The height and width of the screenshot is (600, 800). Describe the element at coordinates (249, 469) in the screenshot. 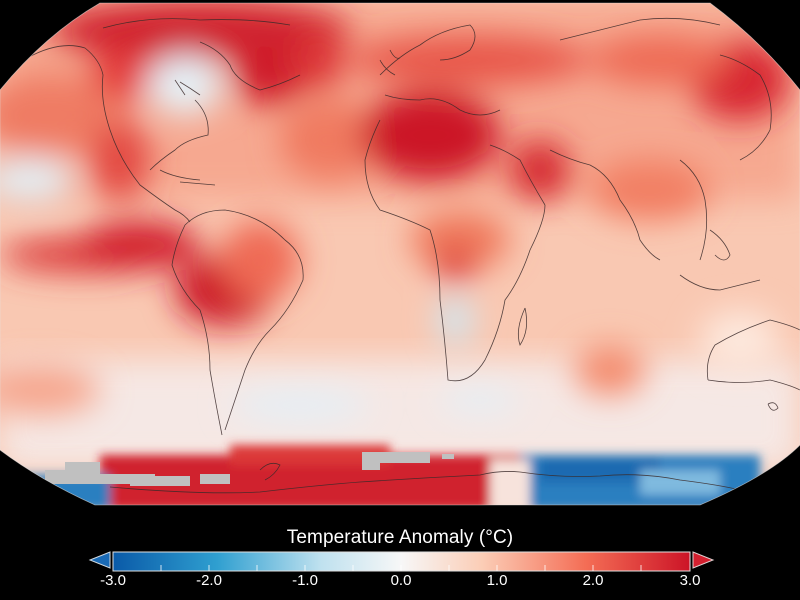

I see `missing-data-blocks` at that location.